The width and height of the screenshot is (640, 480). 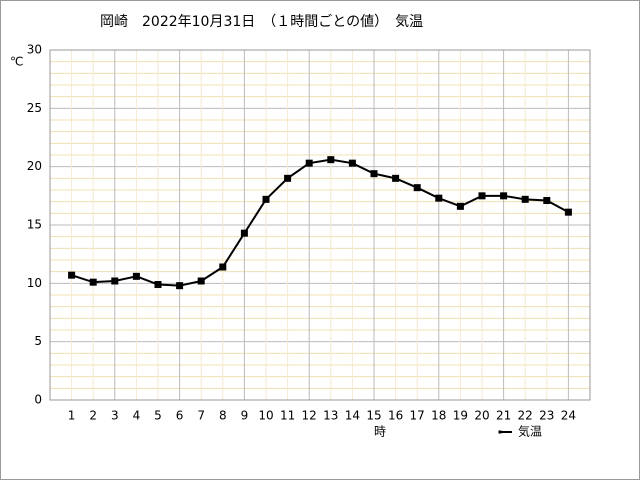 I want to click on x-tick-label: 6, so click(x=180, y=416).